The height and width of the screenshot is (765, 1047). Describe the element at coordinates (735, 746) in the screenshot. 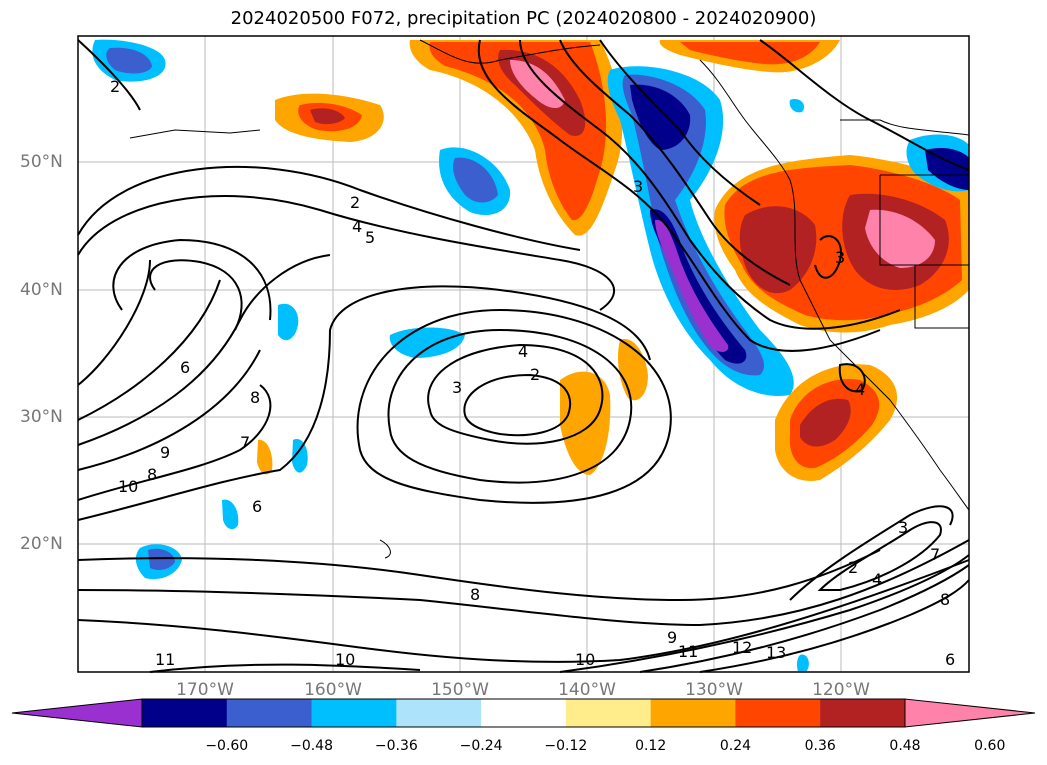

I see `colorbar-tick-label: 0.24` at that location.